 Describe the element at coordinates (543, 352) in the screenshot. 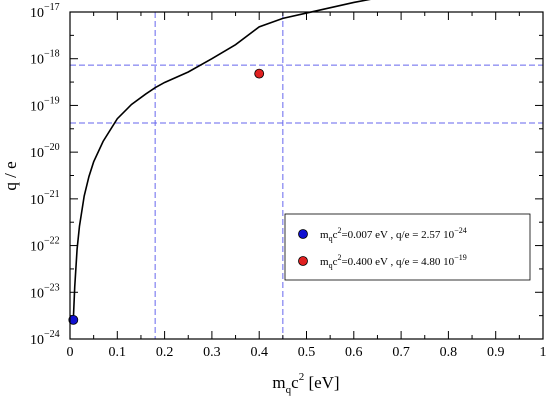

I see `x-tick-label-10: 1` at that location.